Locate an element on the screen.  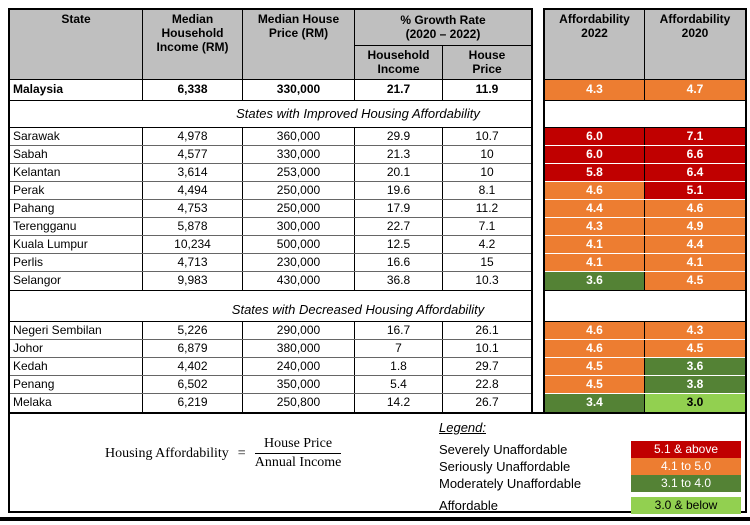
header-growth-rate: % Growth Rate (2020 – 2022) is located at coordinates (443, 28).